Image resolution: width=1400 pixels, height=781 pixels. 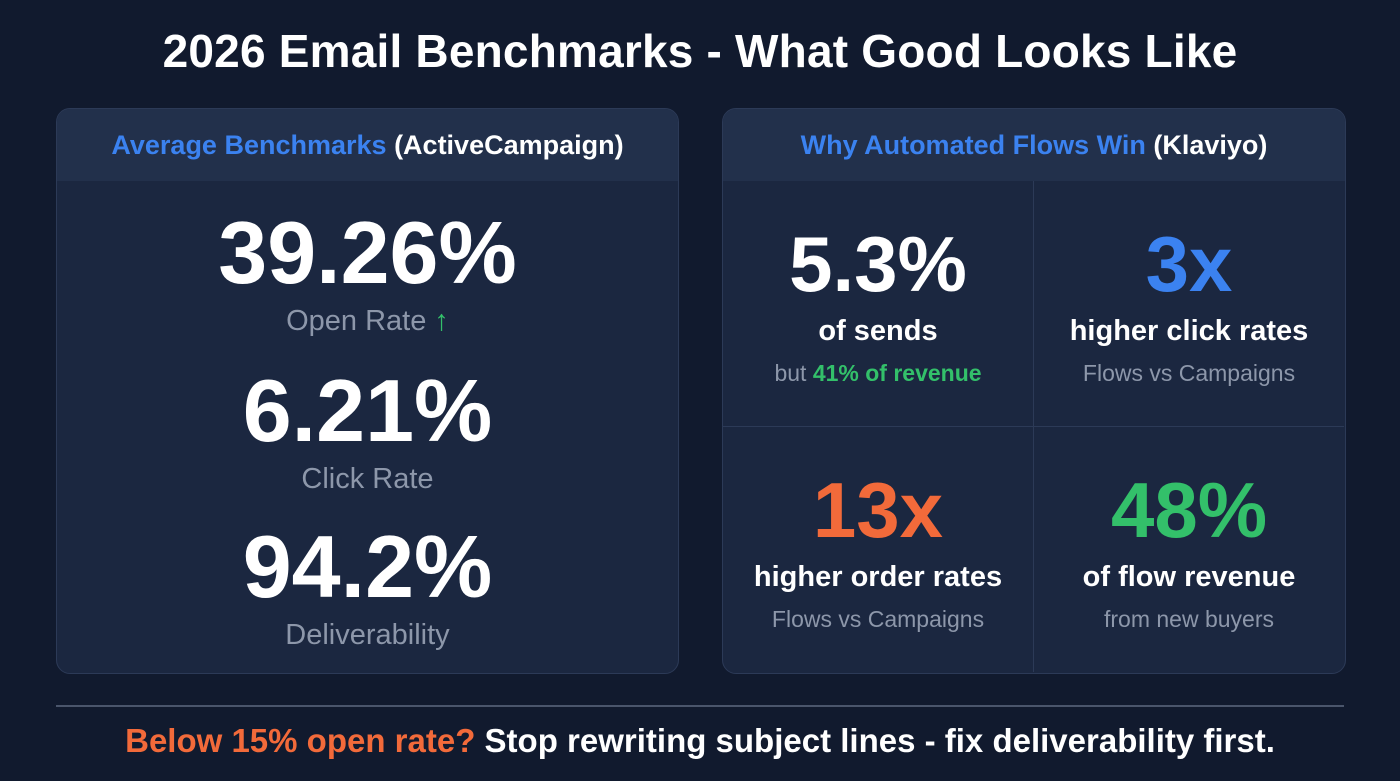 What do you see at coordinates (878, 577) in the screenshot?
I see `stat-label: higher order rates` at bounding box center [878, 577].